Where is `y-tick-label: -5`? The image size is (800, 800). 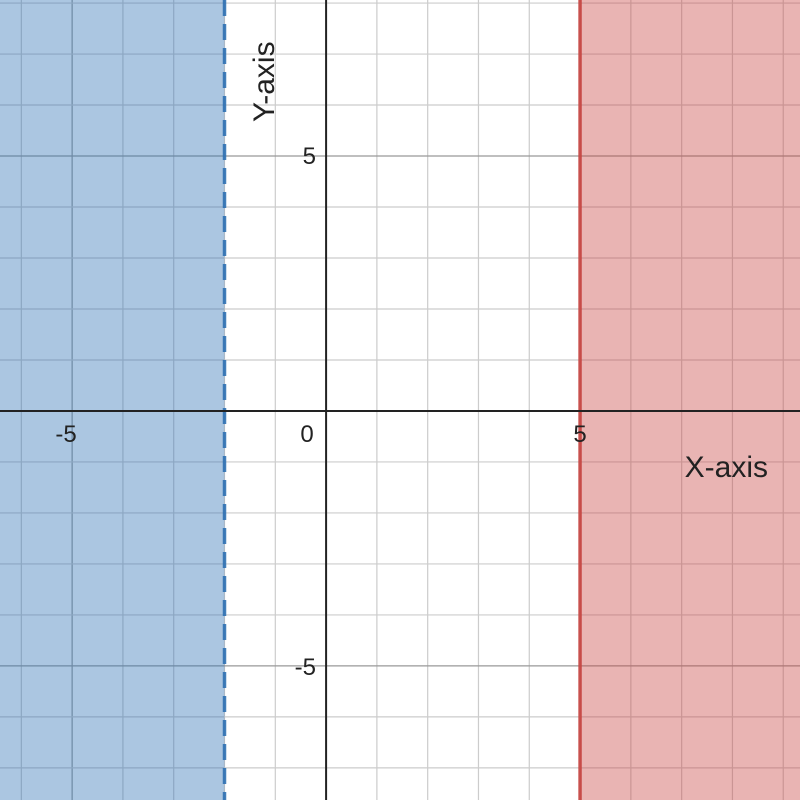 y-tick-label: -5 is located at coordinates (305, 667).